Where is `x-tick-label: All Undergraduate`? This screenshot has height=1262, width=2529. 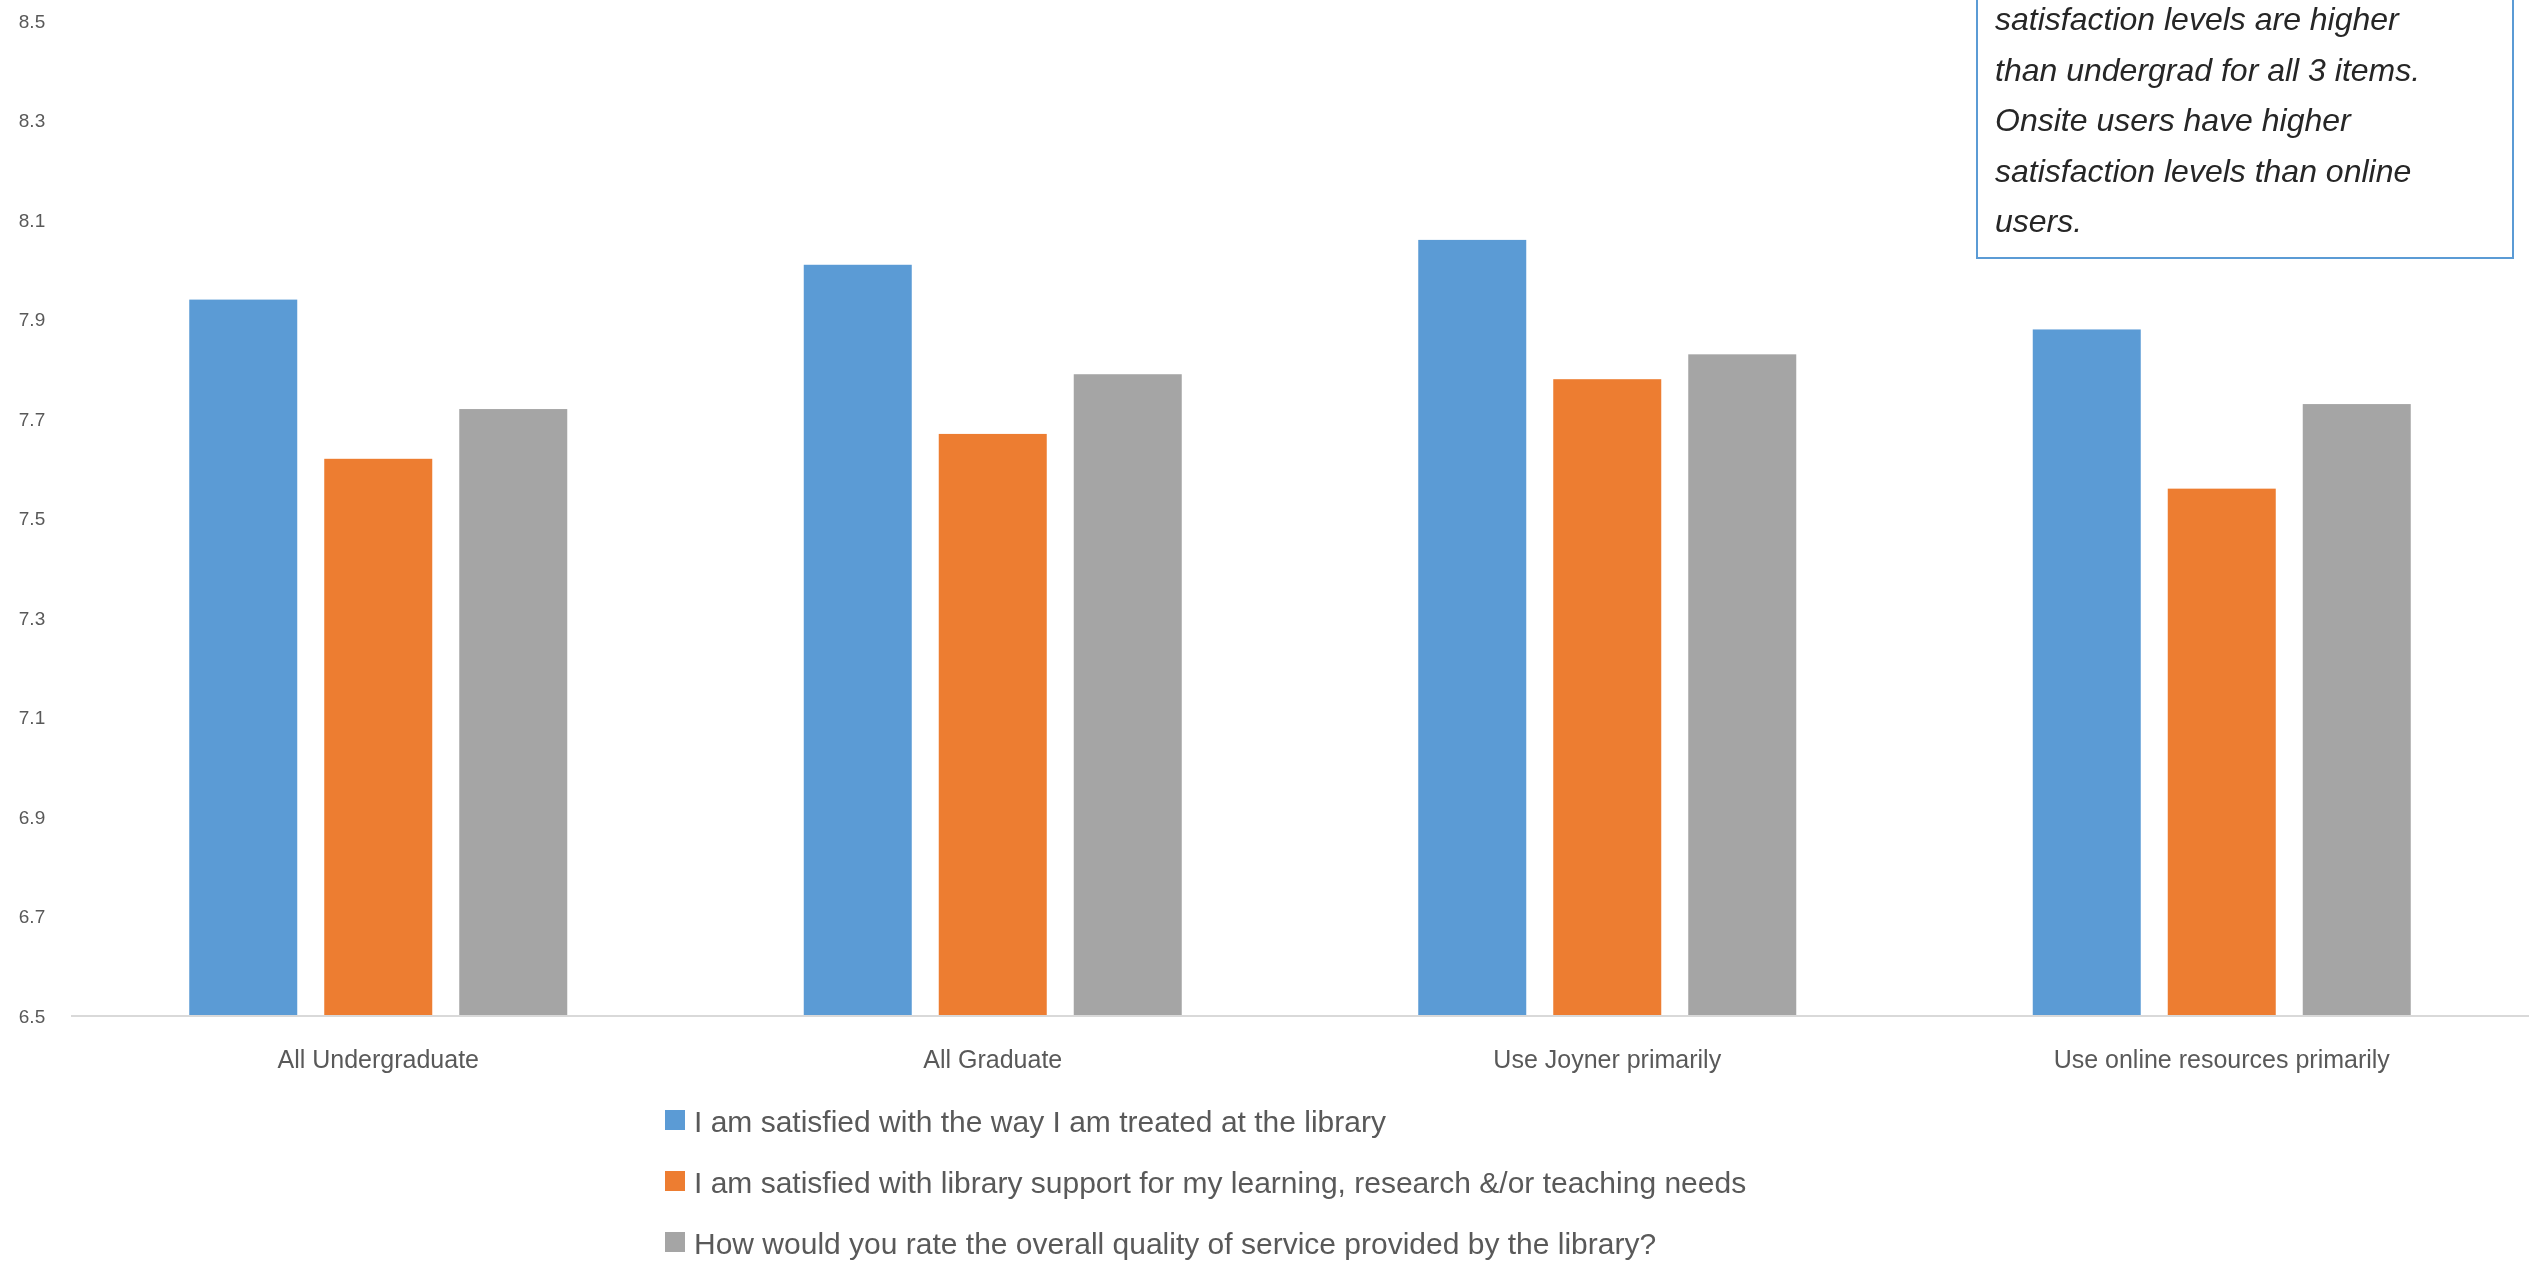 x-tick-label: All Undergraduate is located at coordinates (378, 1059).